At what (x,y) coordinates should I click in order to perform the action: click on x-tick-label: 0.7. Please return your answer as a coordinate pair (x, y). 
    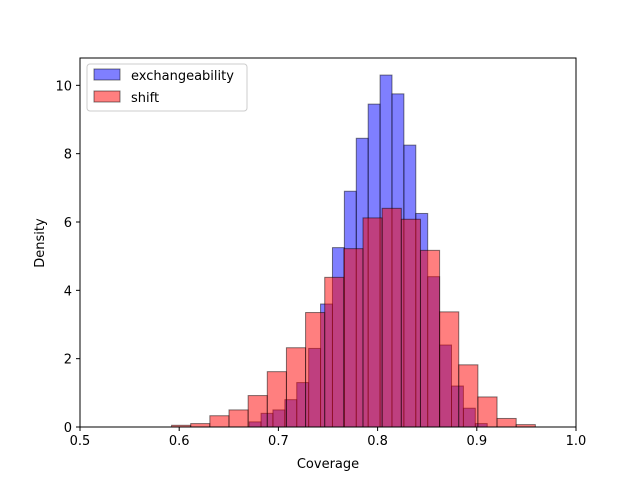
    Looking at the image, I should click on (278, 441).